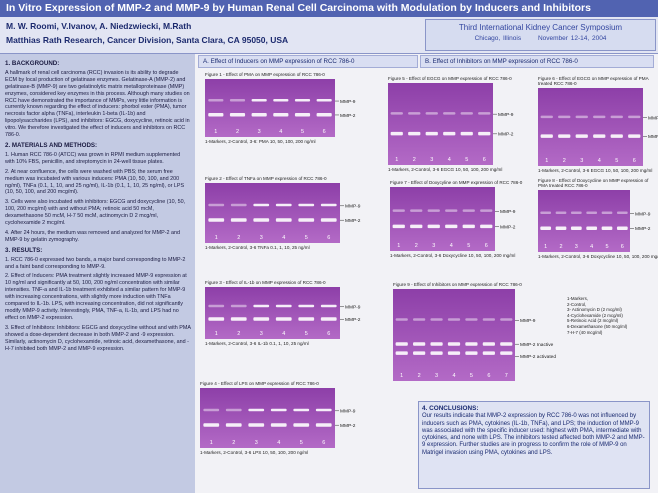  What do you see at coordinates (506, 376) in the screenshot?
I see `lane-number: 7` at bounding box center [506, 376].